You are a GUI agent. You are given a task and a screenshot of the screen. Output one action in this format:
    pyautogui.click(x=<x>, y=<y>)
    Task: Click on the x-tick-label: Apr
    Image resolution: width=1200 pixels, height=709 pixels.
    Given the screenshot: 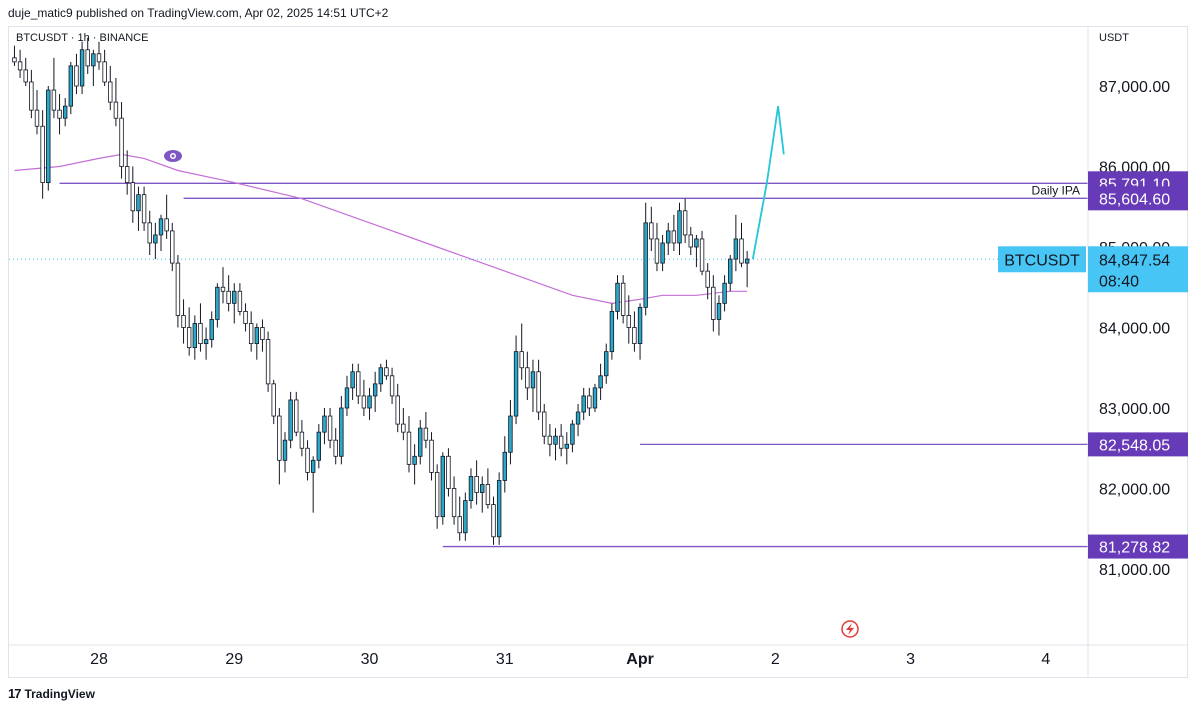 What is the action you would take?
    pyautogui.click(x=640, y=659)
    